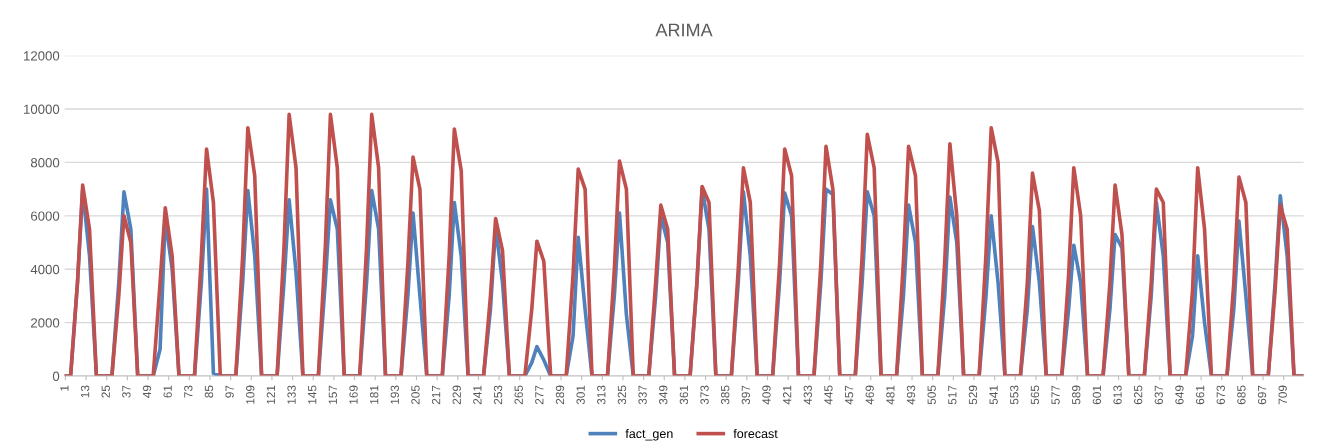 This screenshot has width=1318, height=445. What do you see at coordinates (415, 395) in the screenshot?
I see `x-tick-label: 205` at bounding box center [415, 395].